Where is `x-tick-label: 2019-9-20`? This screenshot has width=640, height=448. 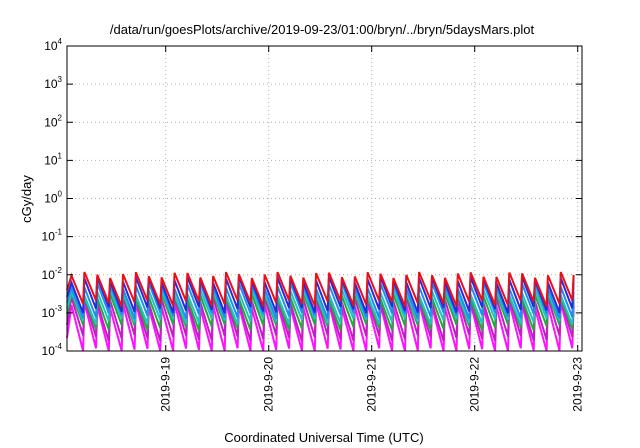
x-tick-label: 2019-9-20 is located at coordinates (269, 384).